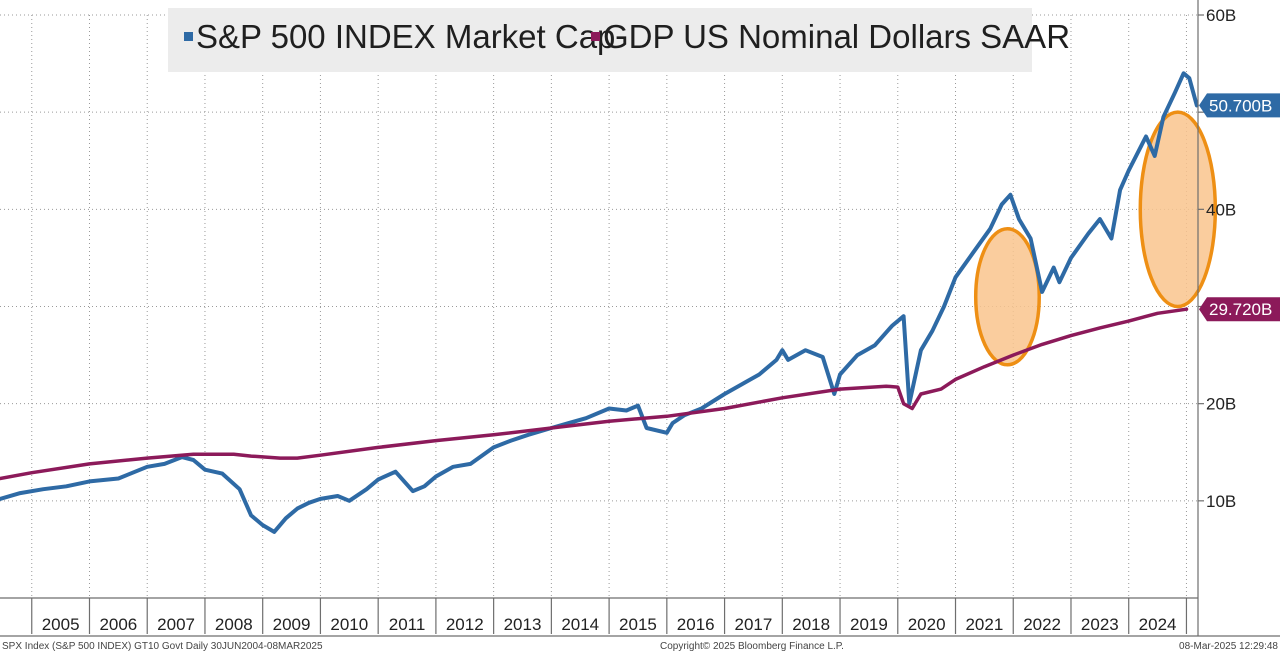 This screenshot has height=654, width=1280. Describe the element at coordinates (1221, 15) in the screenshot. I see `y-tick-label: 60B` at that location.